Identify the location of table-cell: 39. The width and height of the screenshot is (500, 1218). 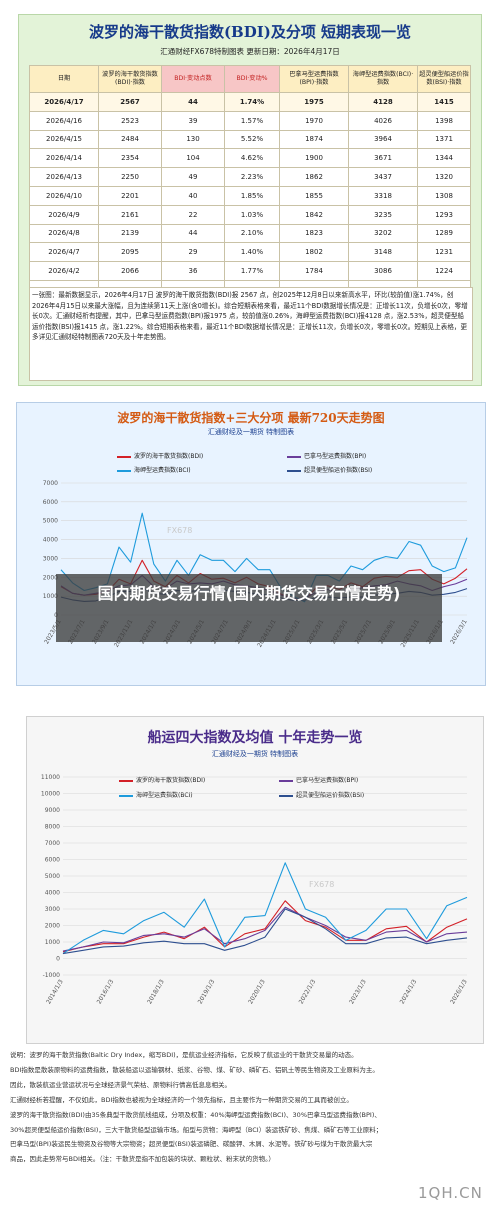
(193, 120).